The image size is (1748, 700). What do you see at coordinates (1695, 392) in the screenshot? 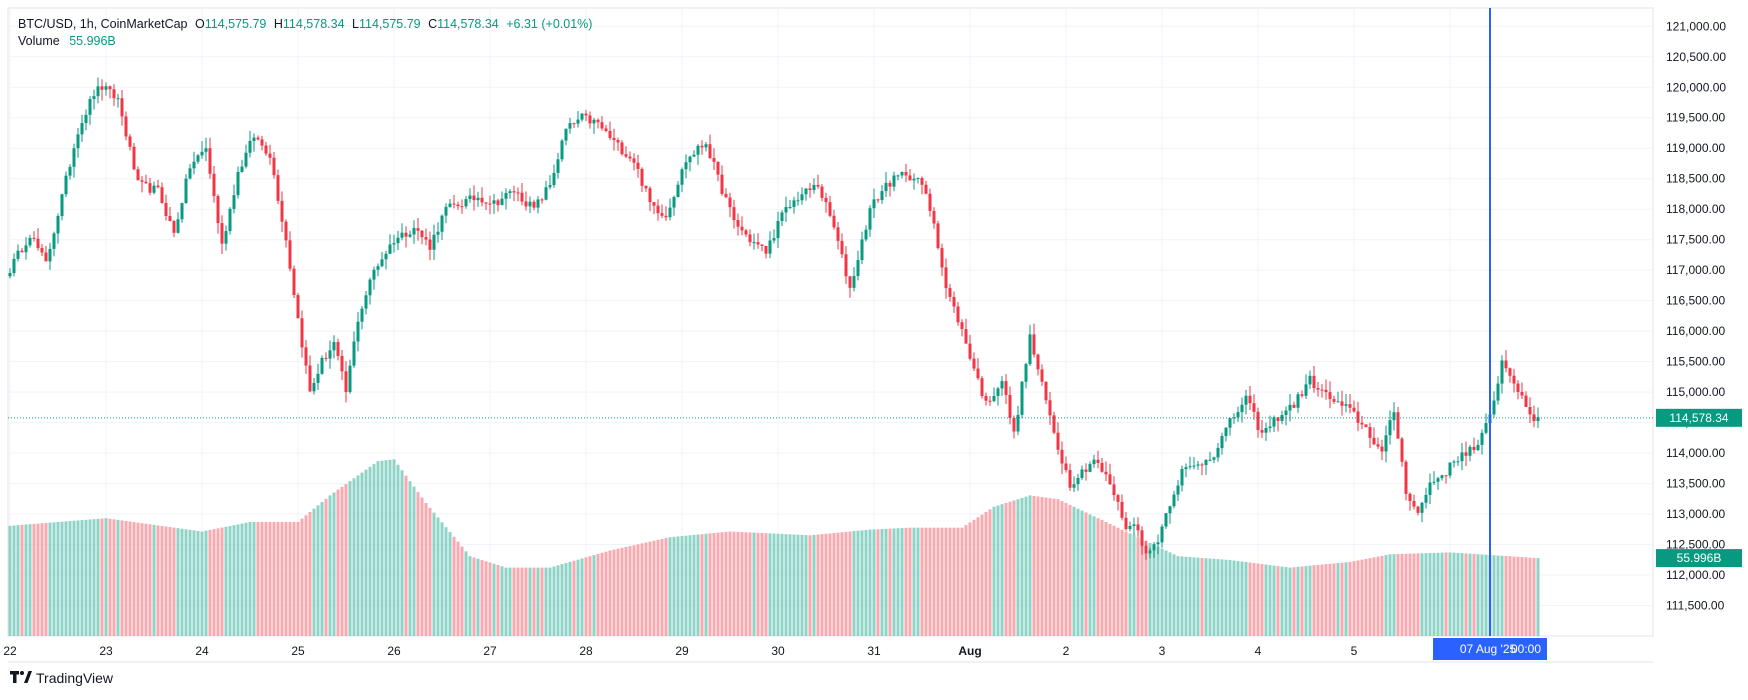
I see `y-tick-label: 115,000.00` at bounding box center [1695, 392].